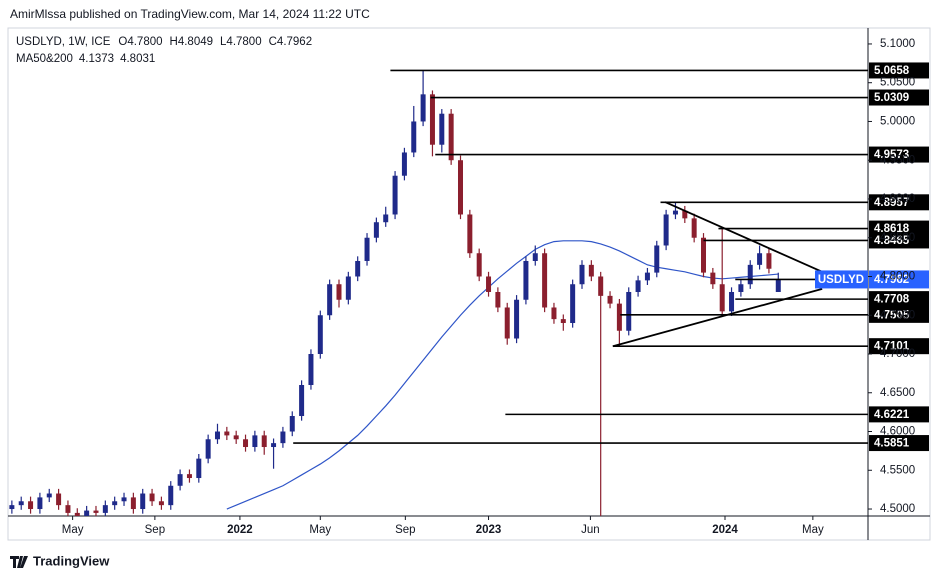 Image resolution: width=939 pixels, height=584 pixels. I want to click on y-tick-label: 4.5000, so click(897, 509).